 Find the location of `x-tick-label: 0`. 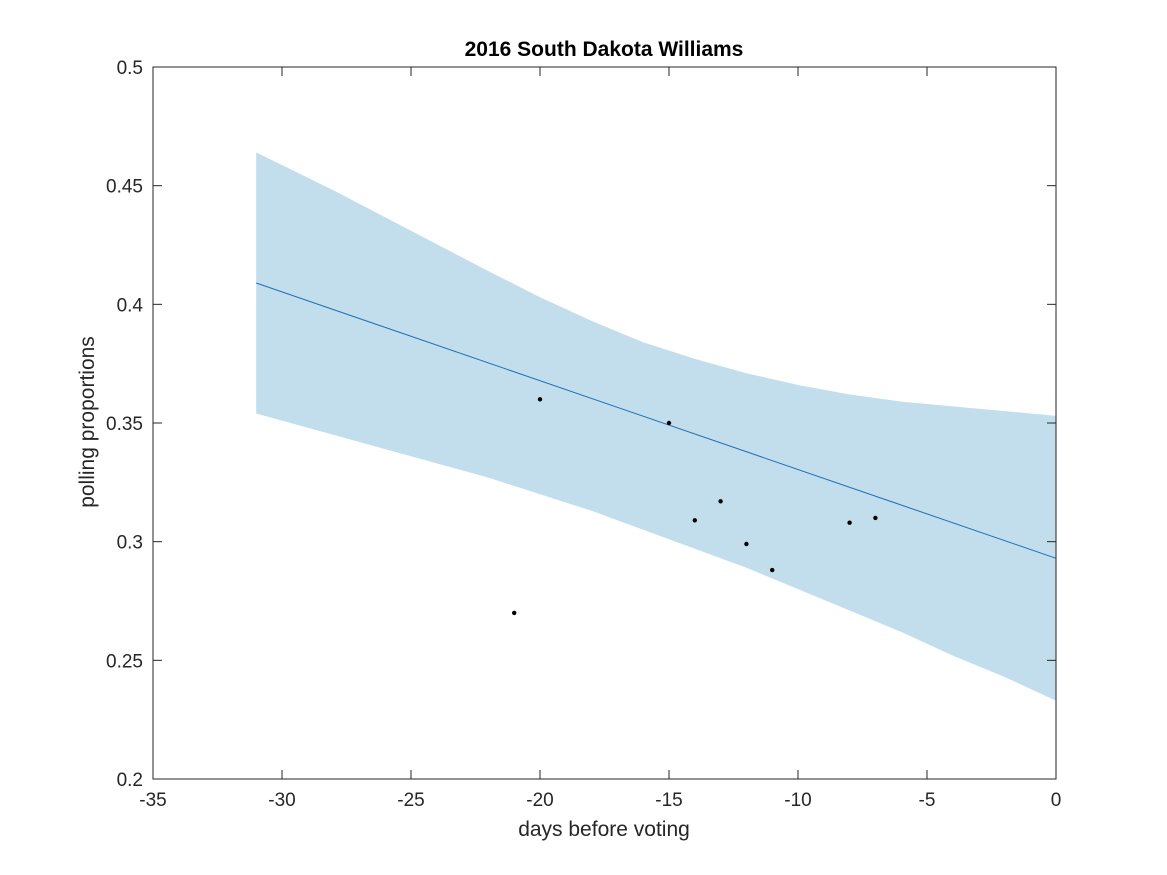

x-tick-label: 0 is located at coordinates (1056, 800).